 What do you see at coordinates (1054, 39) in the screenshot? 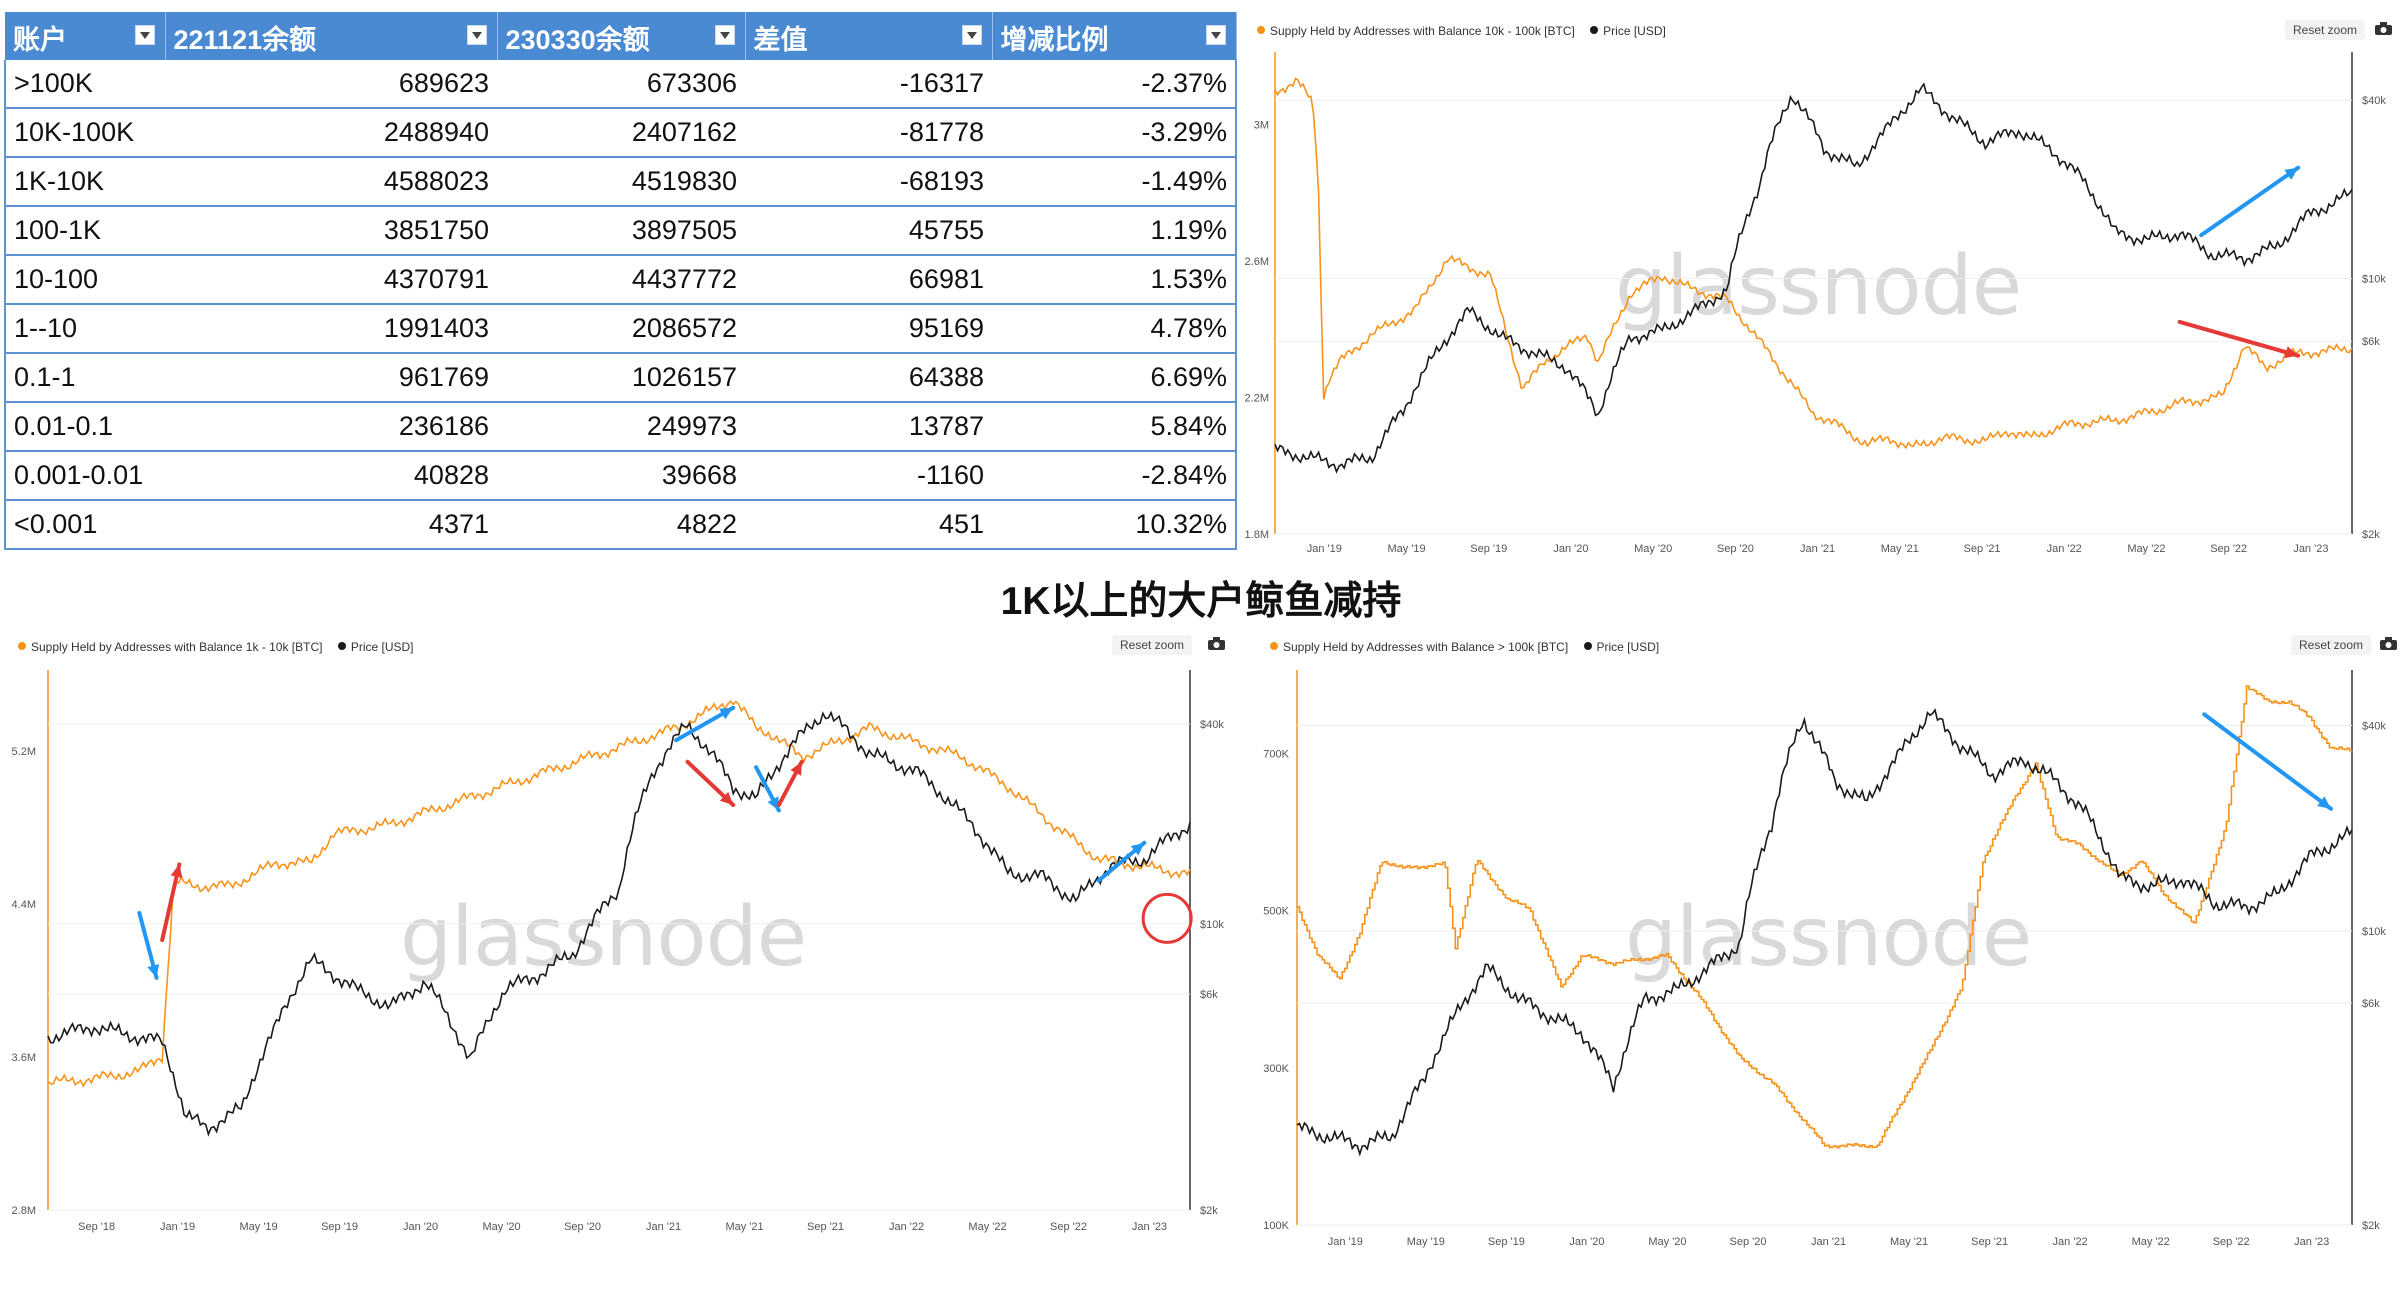
I see `column-header-label: 增减比例` at bounding box center [1054, 39].